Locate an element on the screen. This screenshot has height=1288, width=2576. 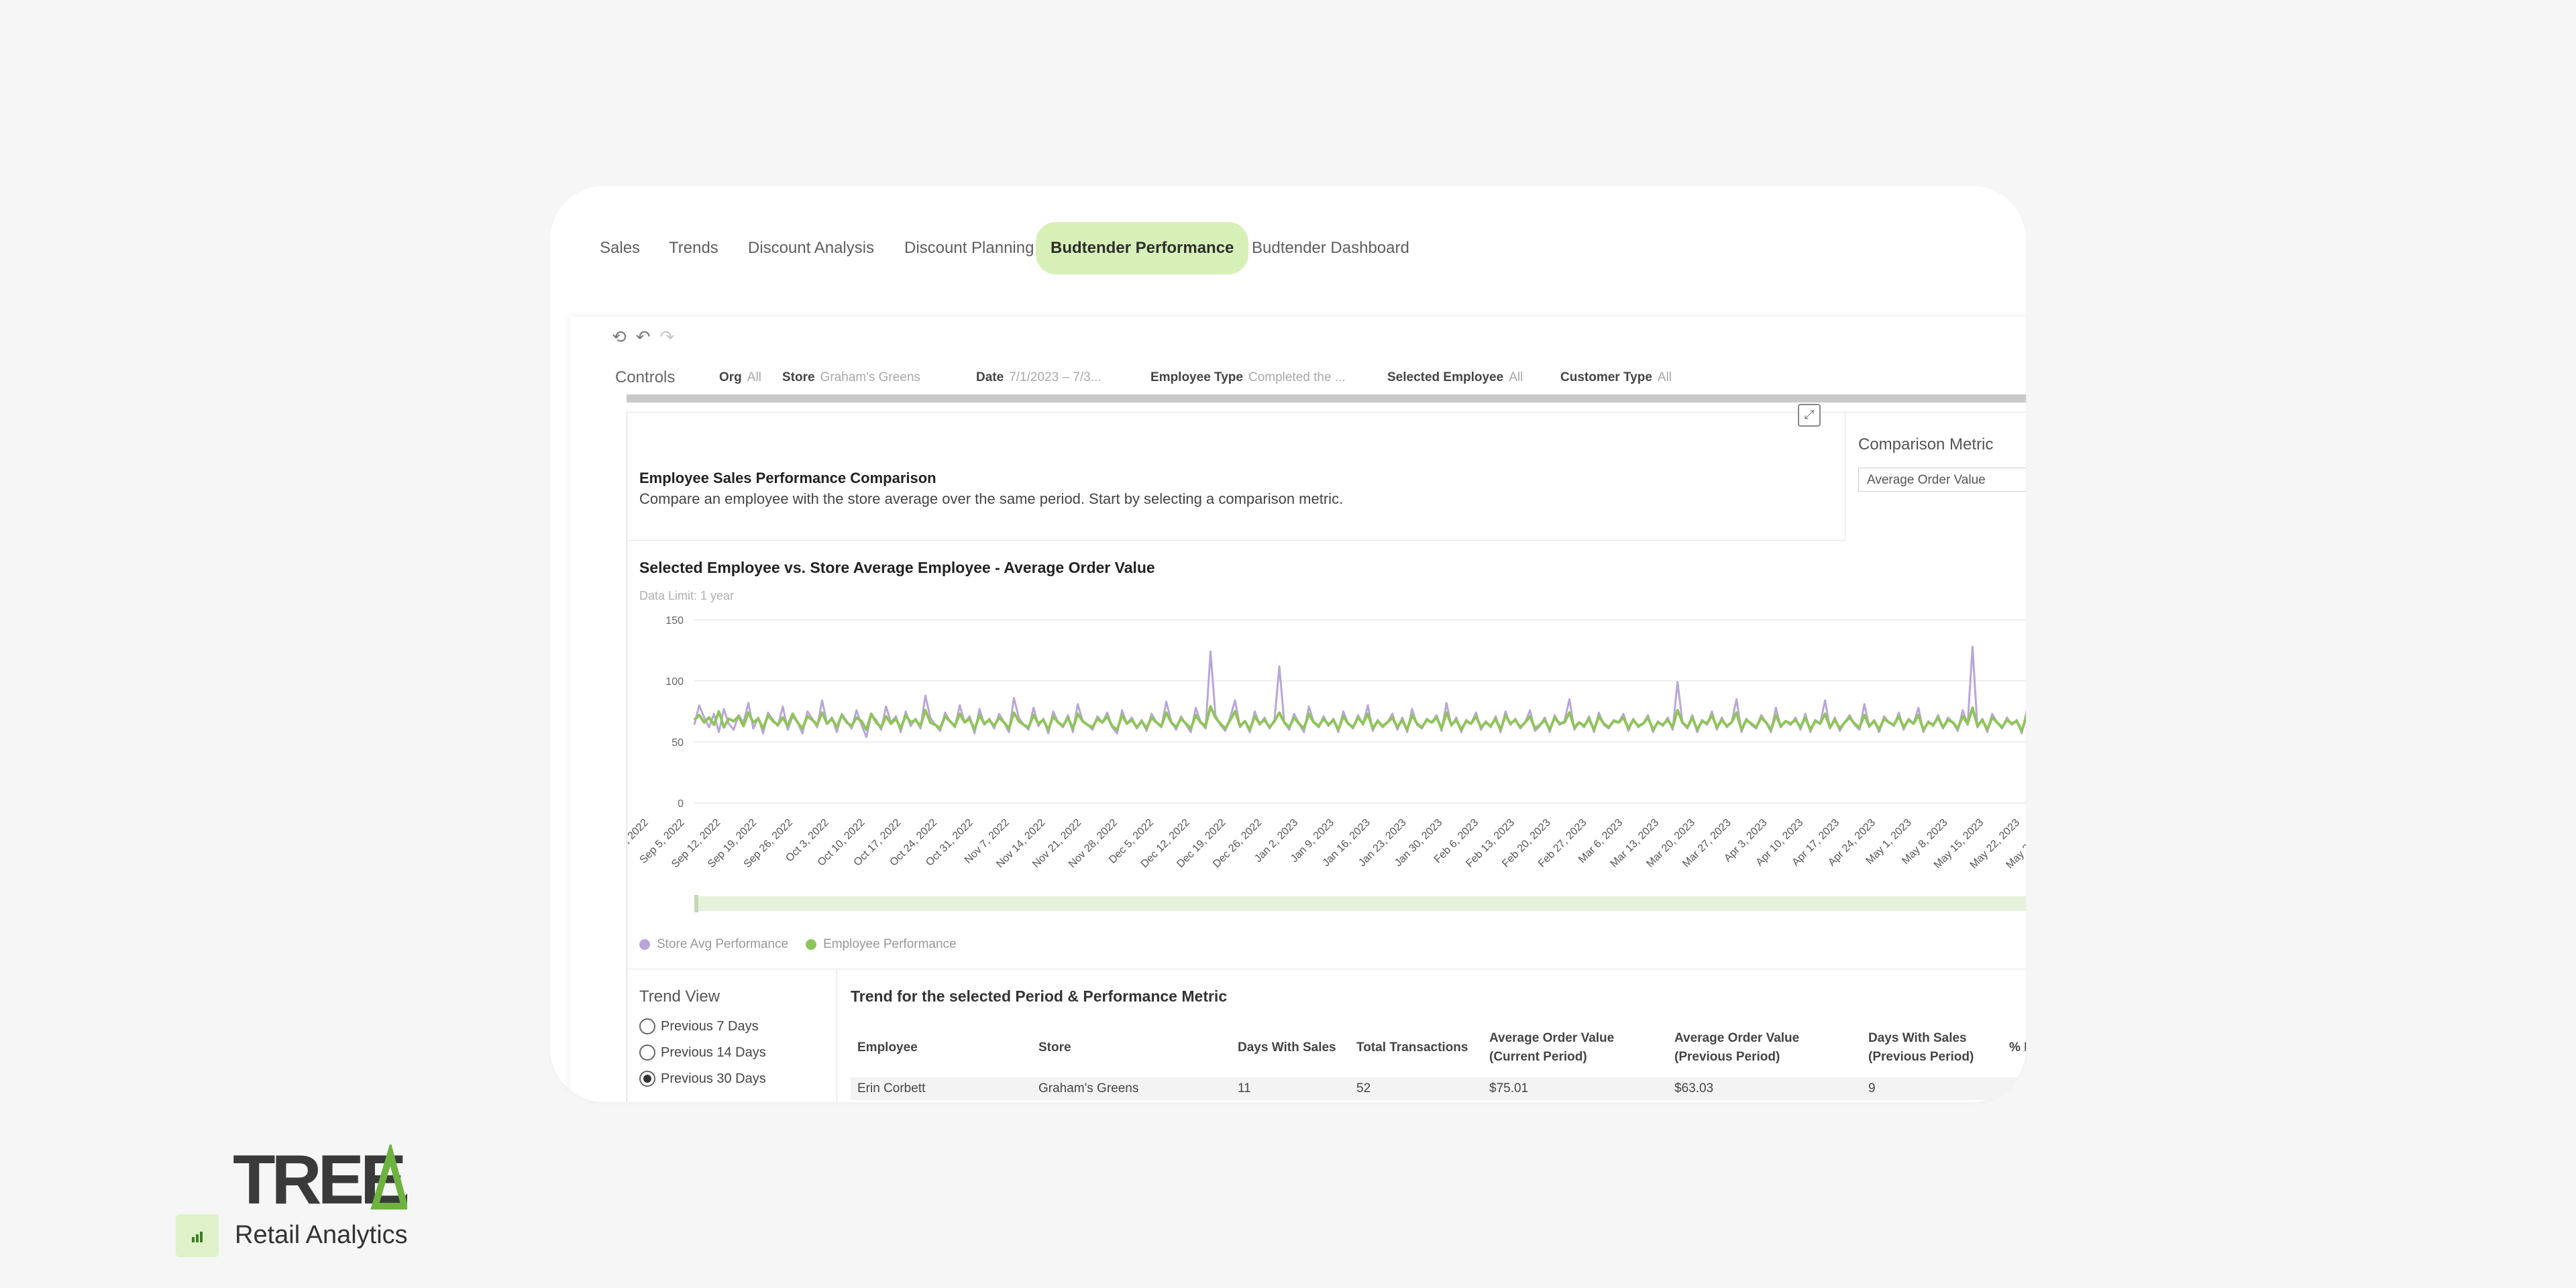
series-line-employee is located at coordinates (1359, 719).